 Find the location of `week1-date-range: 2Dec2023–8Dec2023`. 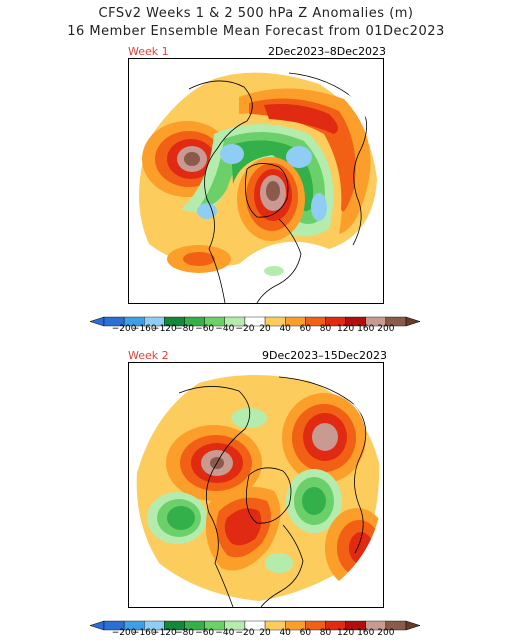

week1-date-range: 2Dec2023–8Dec2023 is located at coordinates (327, 51).